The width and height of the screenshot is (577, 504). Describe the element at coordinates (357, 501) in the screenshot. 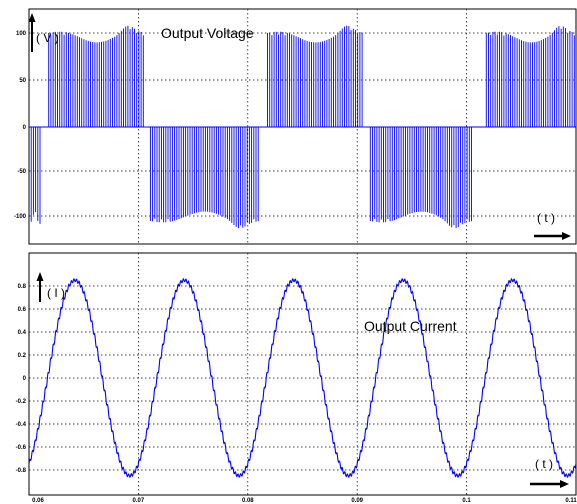

I see `current-x-tick-label: 0.09` at that location.